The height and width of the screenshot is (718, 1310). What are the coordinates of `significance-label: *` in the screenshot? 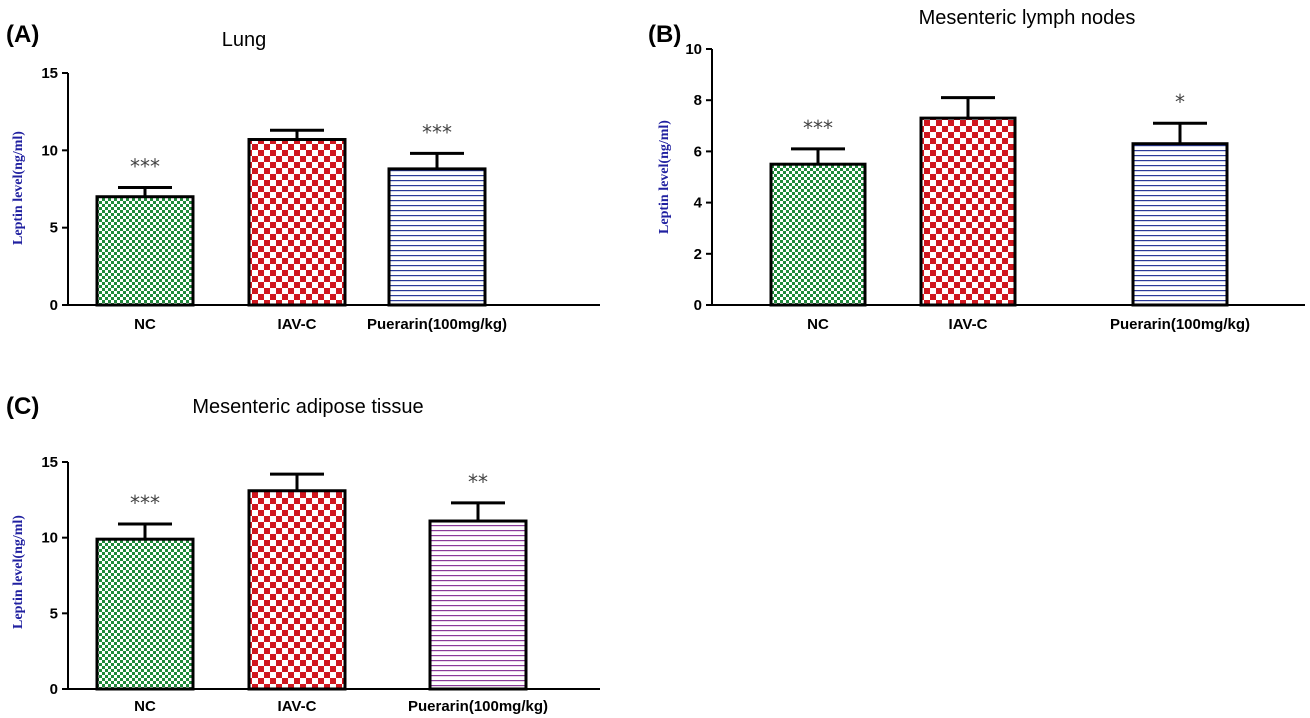 It's located at (1180, 102).